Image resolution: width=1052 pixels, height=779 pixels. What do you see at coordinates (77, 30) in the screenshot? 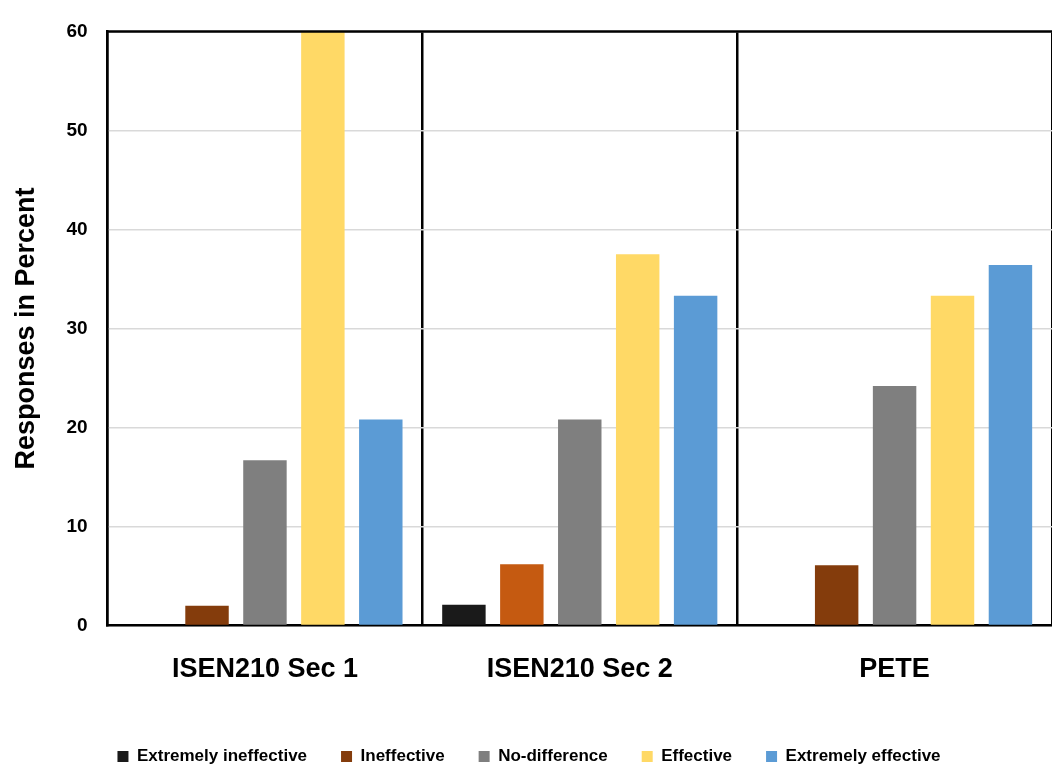
I see `y-tick-label: 60` at bounding box center [77, 30].